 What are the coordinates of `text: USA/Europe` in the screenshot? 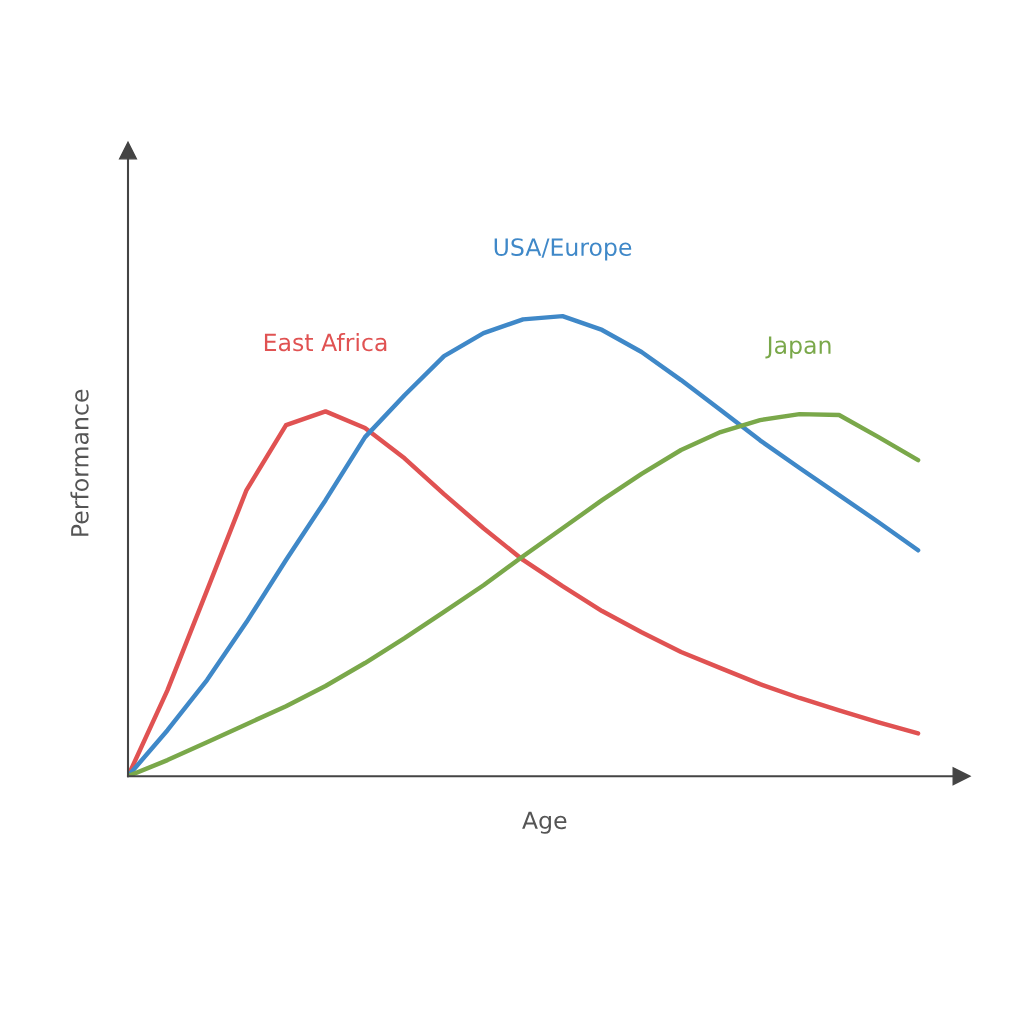 It's located at (563, 249).